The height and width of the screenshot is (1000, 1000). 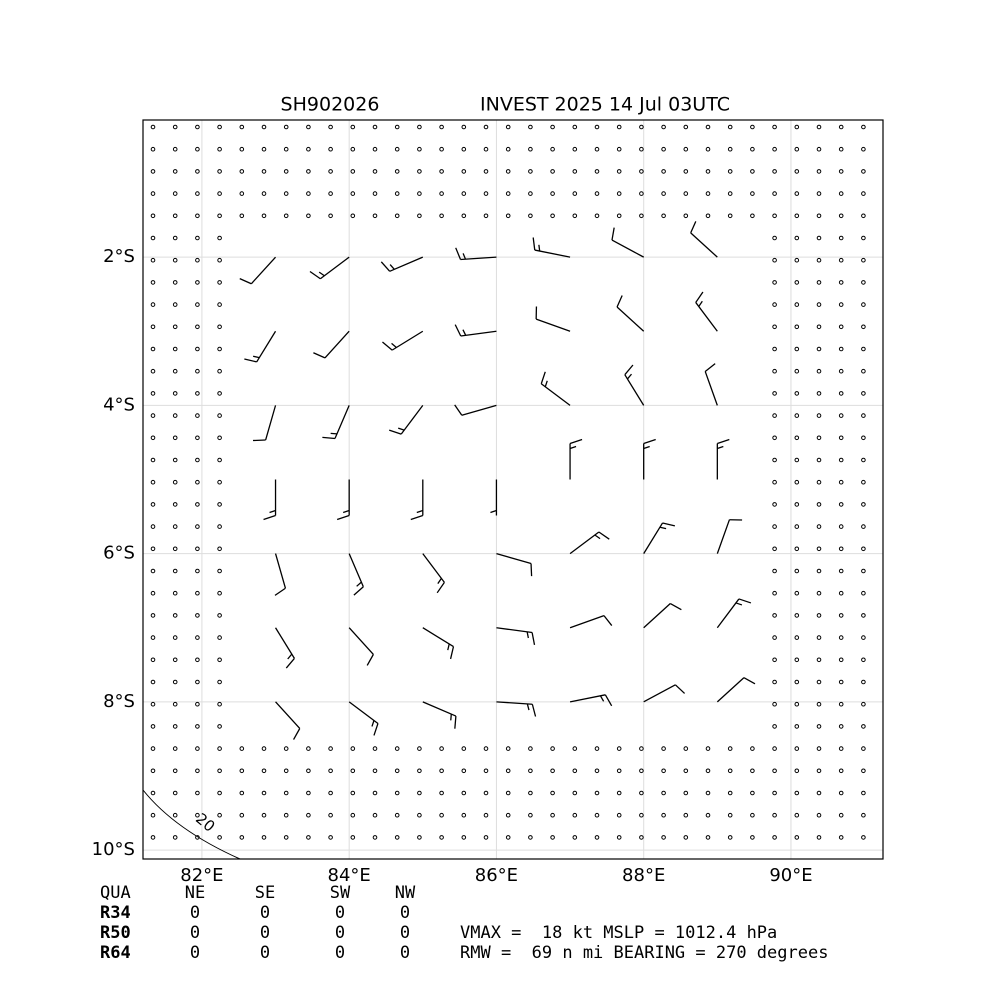 I want to click on table-cell: R34, so click(x=115, y=913).